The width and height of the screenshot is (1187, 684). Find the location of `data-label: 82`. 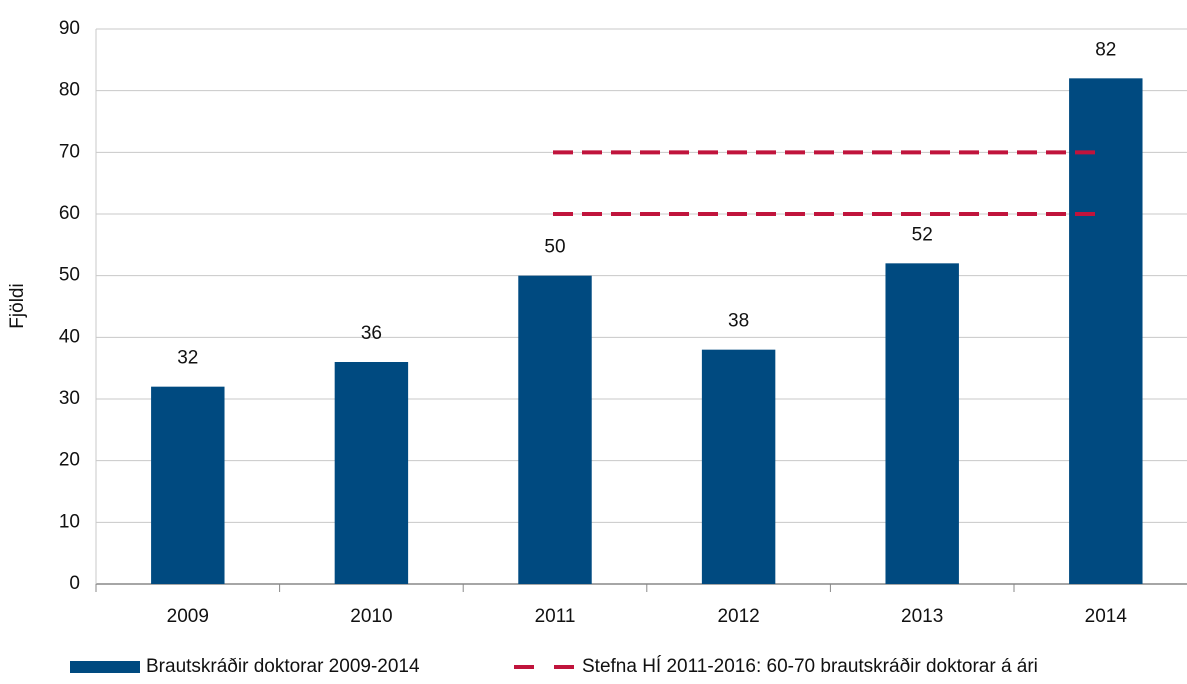

data-label: 82 is located at coordinates (1105, 49).